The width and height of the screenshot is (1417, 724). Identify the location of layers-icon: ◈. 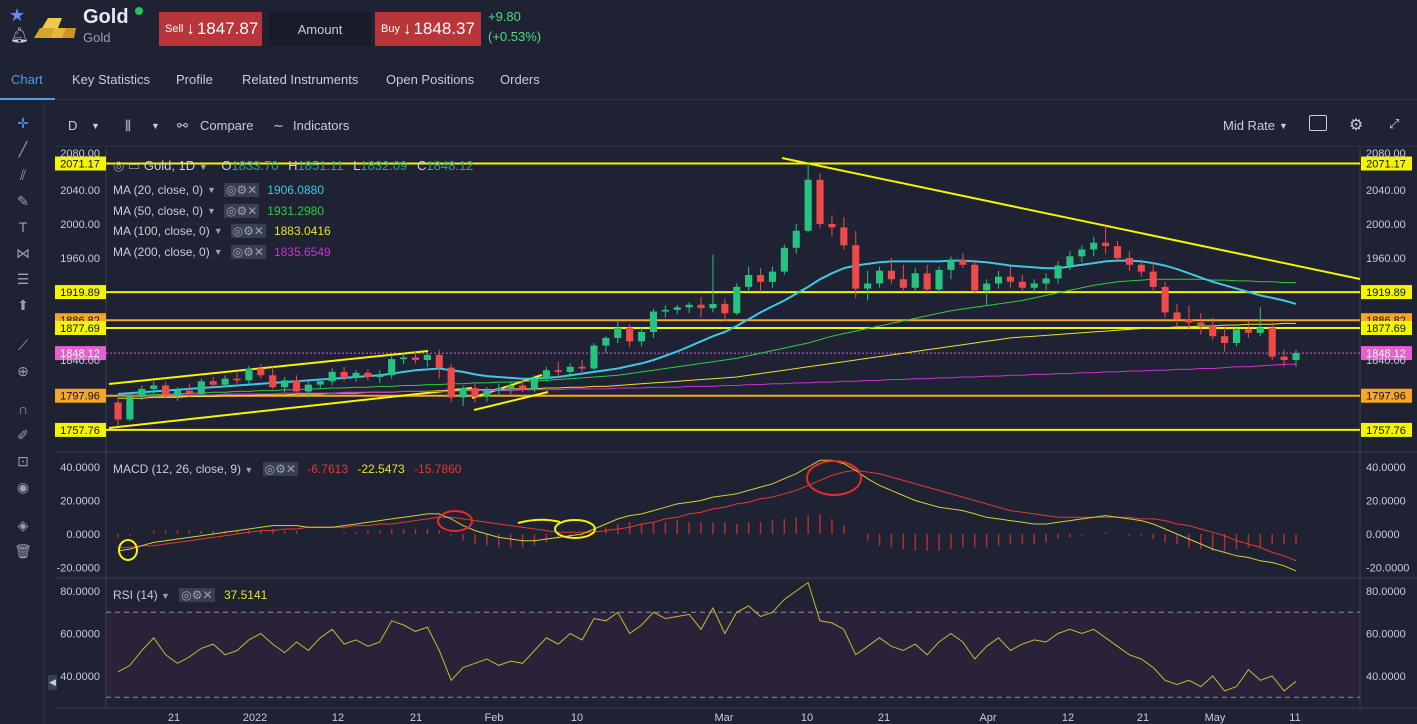
(23, 525).